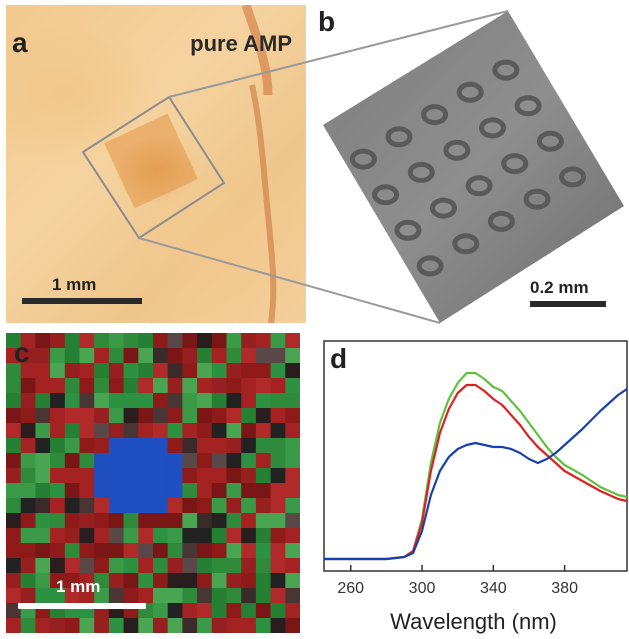 The height and width of the screenshot is (639, 629). What do you see at coordinates (327, 21) in the screenshot?
I see `panel-b-label: b` at bounding box center [327, 21].